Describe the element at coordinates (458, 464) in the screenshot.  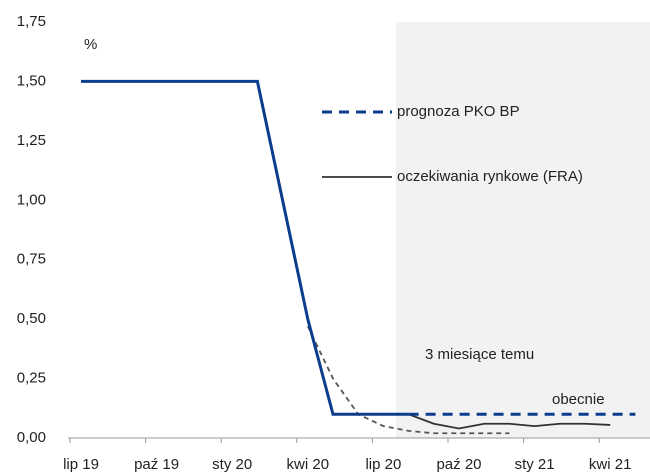
I see `x-tick-label: paź 20` at that location.